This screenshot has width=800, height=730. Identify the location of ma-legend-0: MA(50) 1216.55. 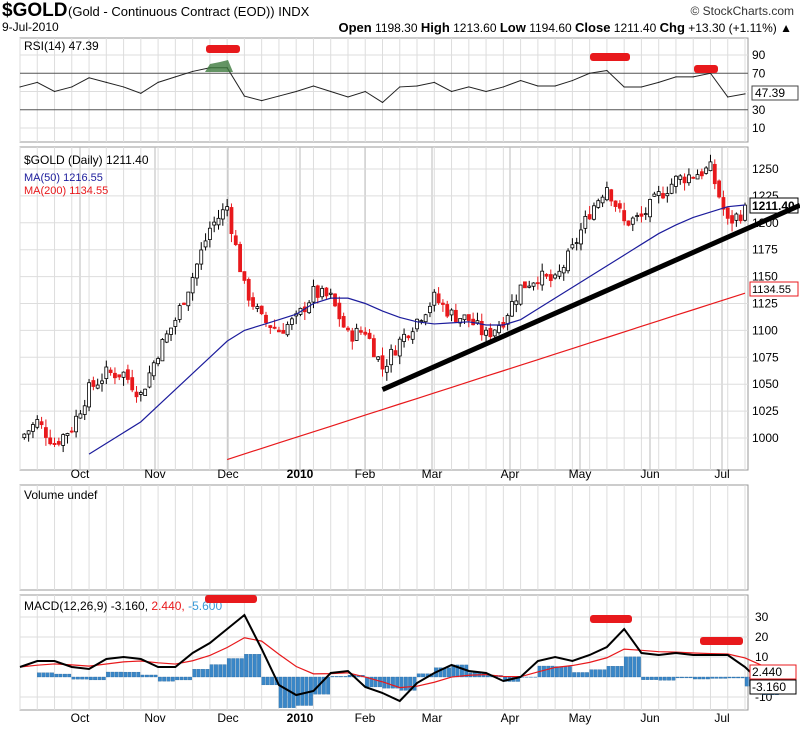
(63, 178).